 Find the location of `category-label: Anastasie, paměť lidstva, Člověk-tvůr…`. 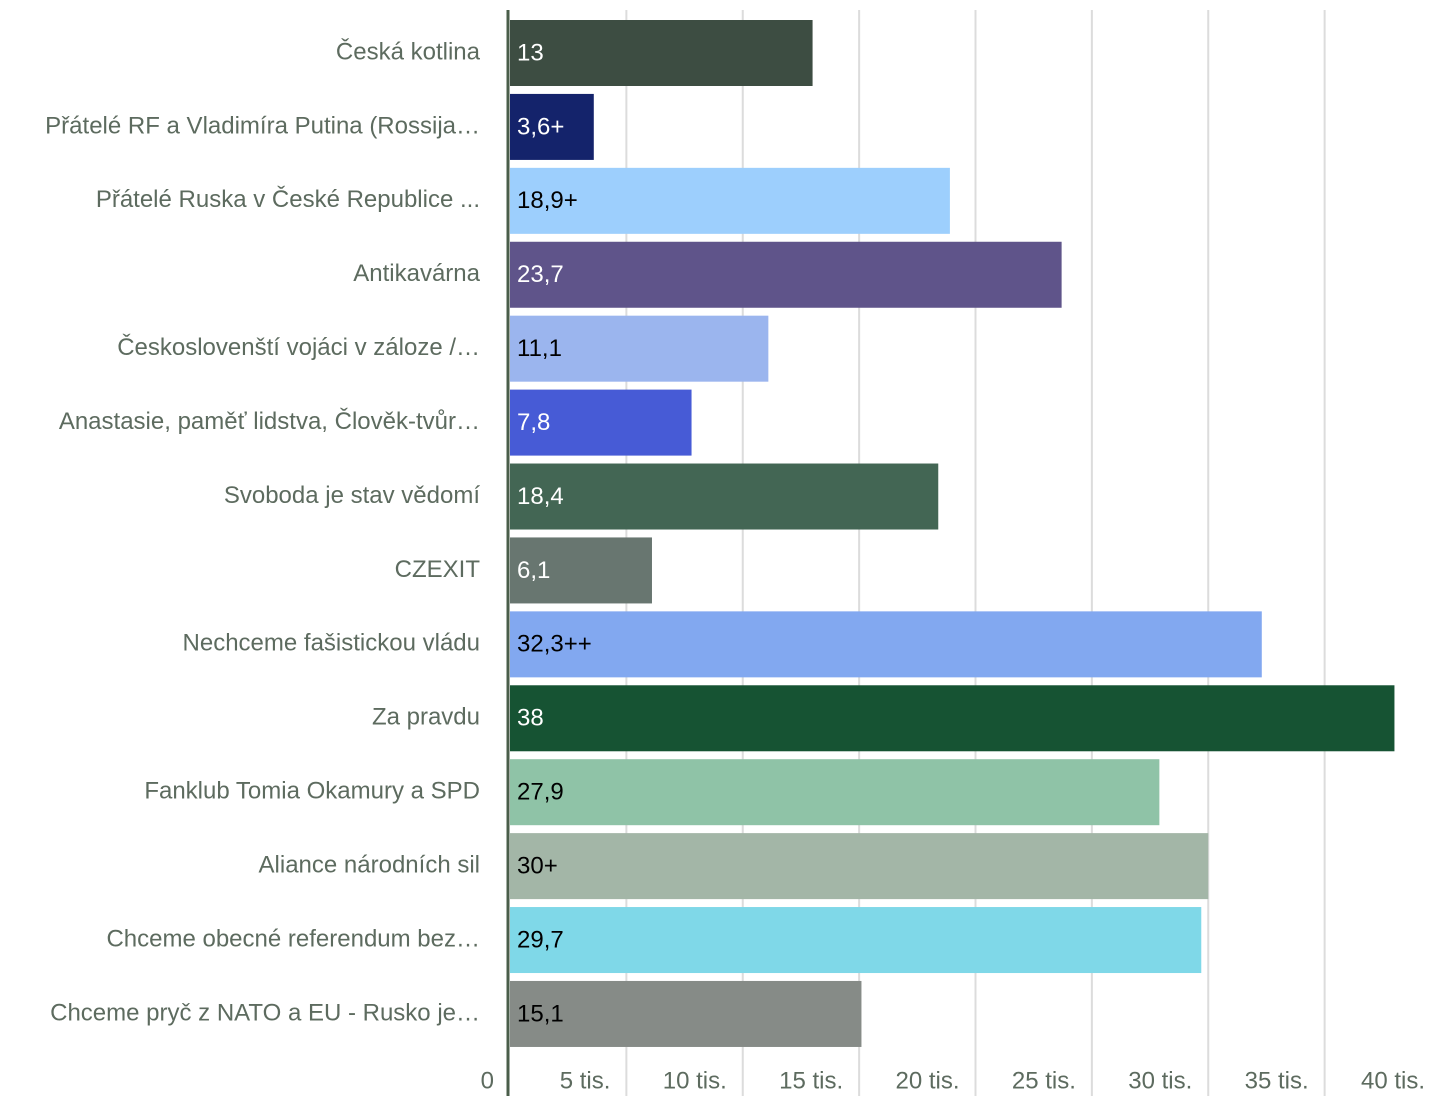

category-label: Anastasie, paměť lidstva, Člověk-tvůr… is located at coordinates (269, 421).